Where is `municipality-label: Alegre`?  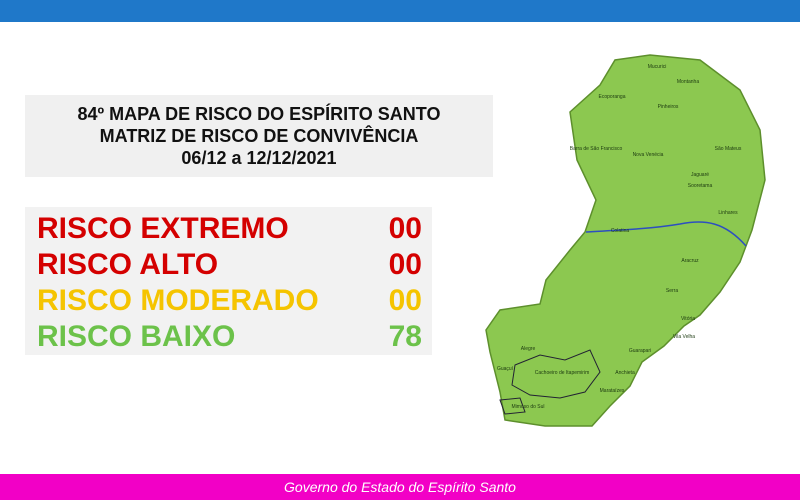 municipality-label: Alegre is located at coordinates (528, 349).